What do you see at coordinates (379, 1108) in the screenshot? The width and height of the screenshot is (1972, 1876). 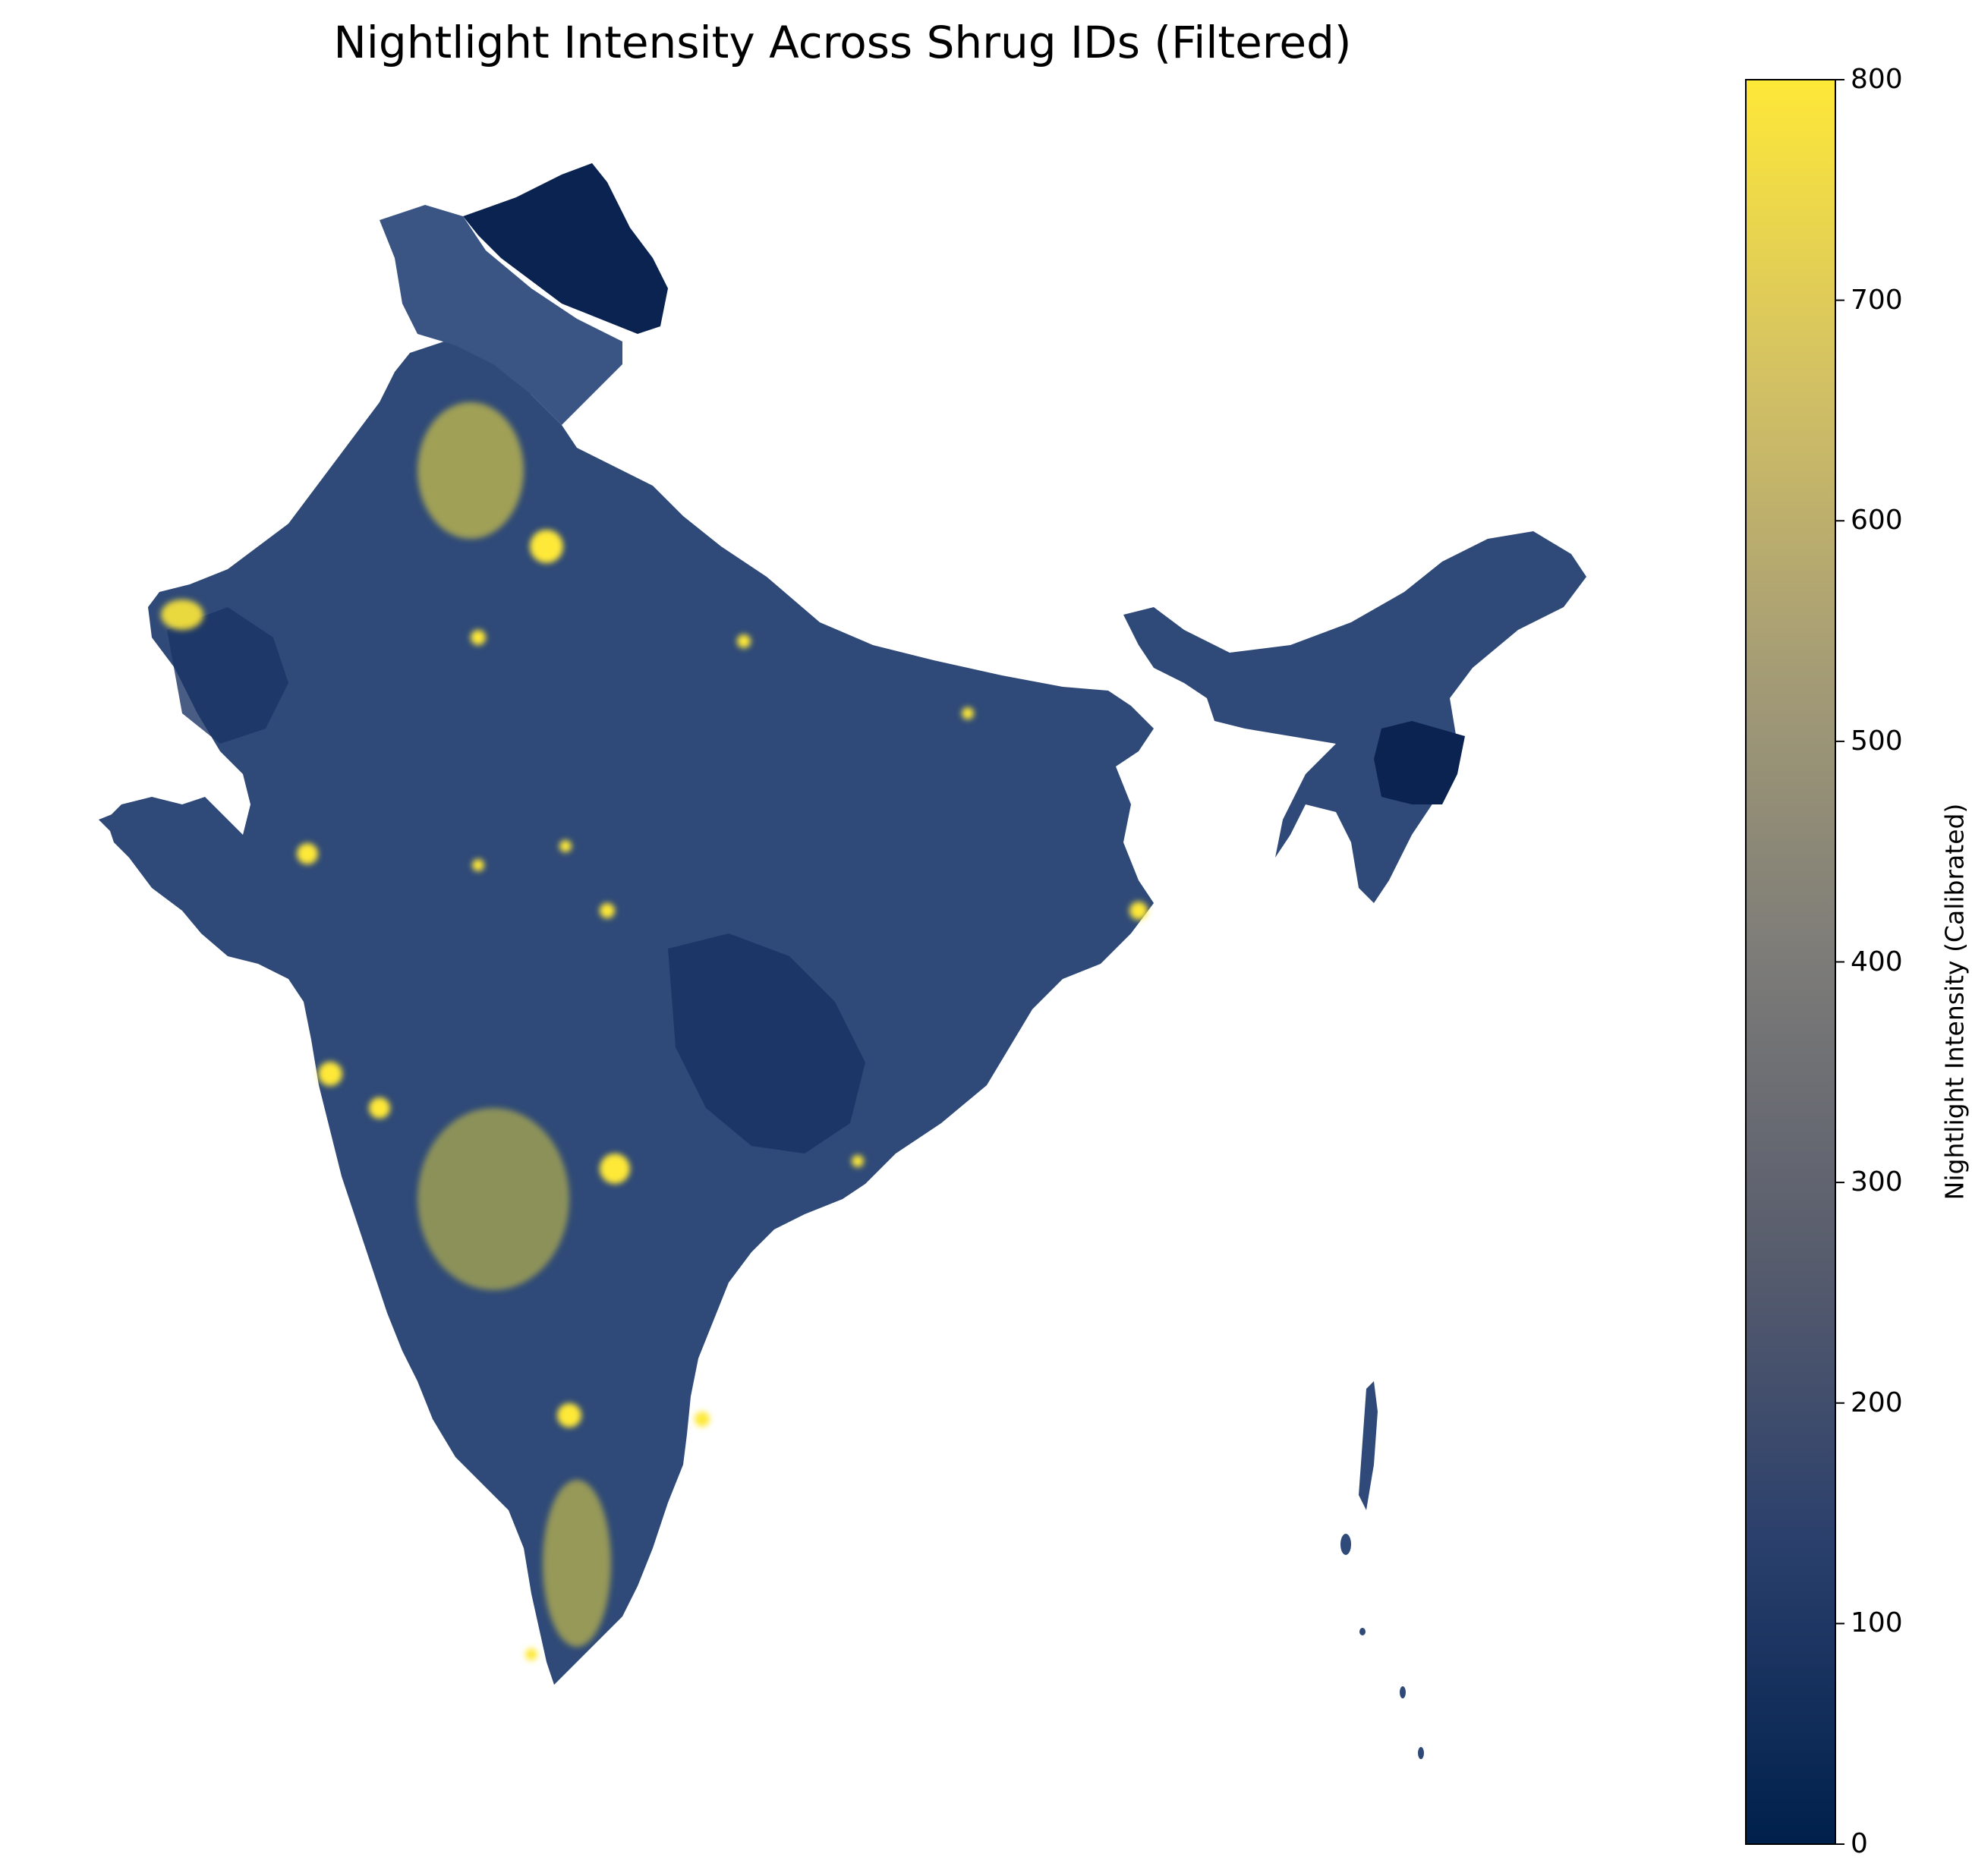 I see `light-pune` at bounding box center [379, 1108].